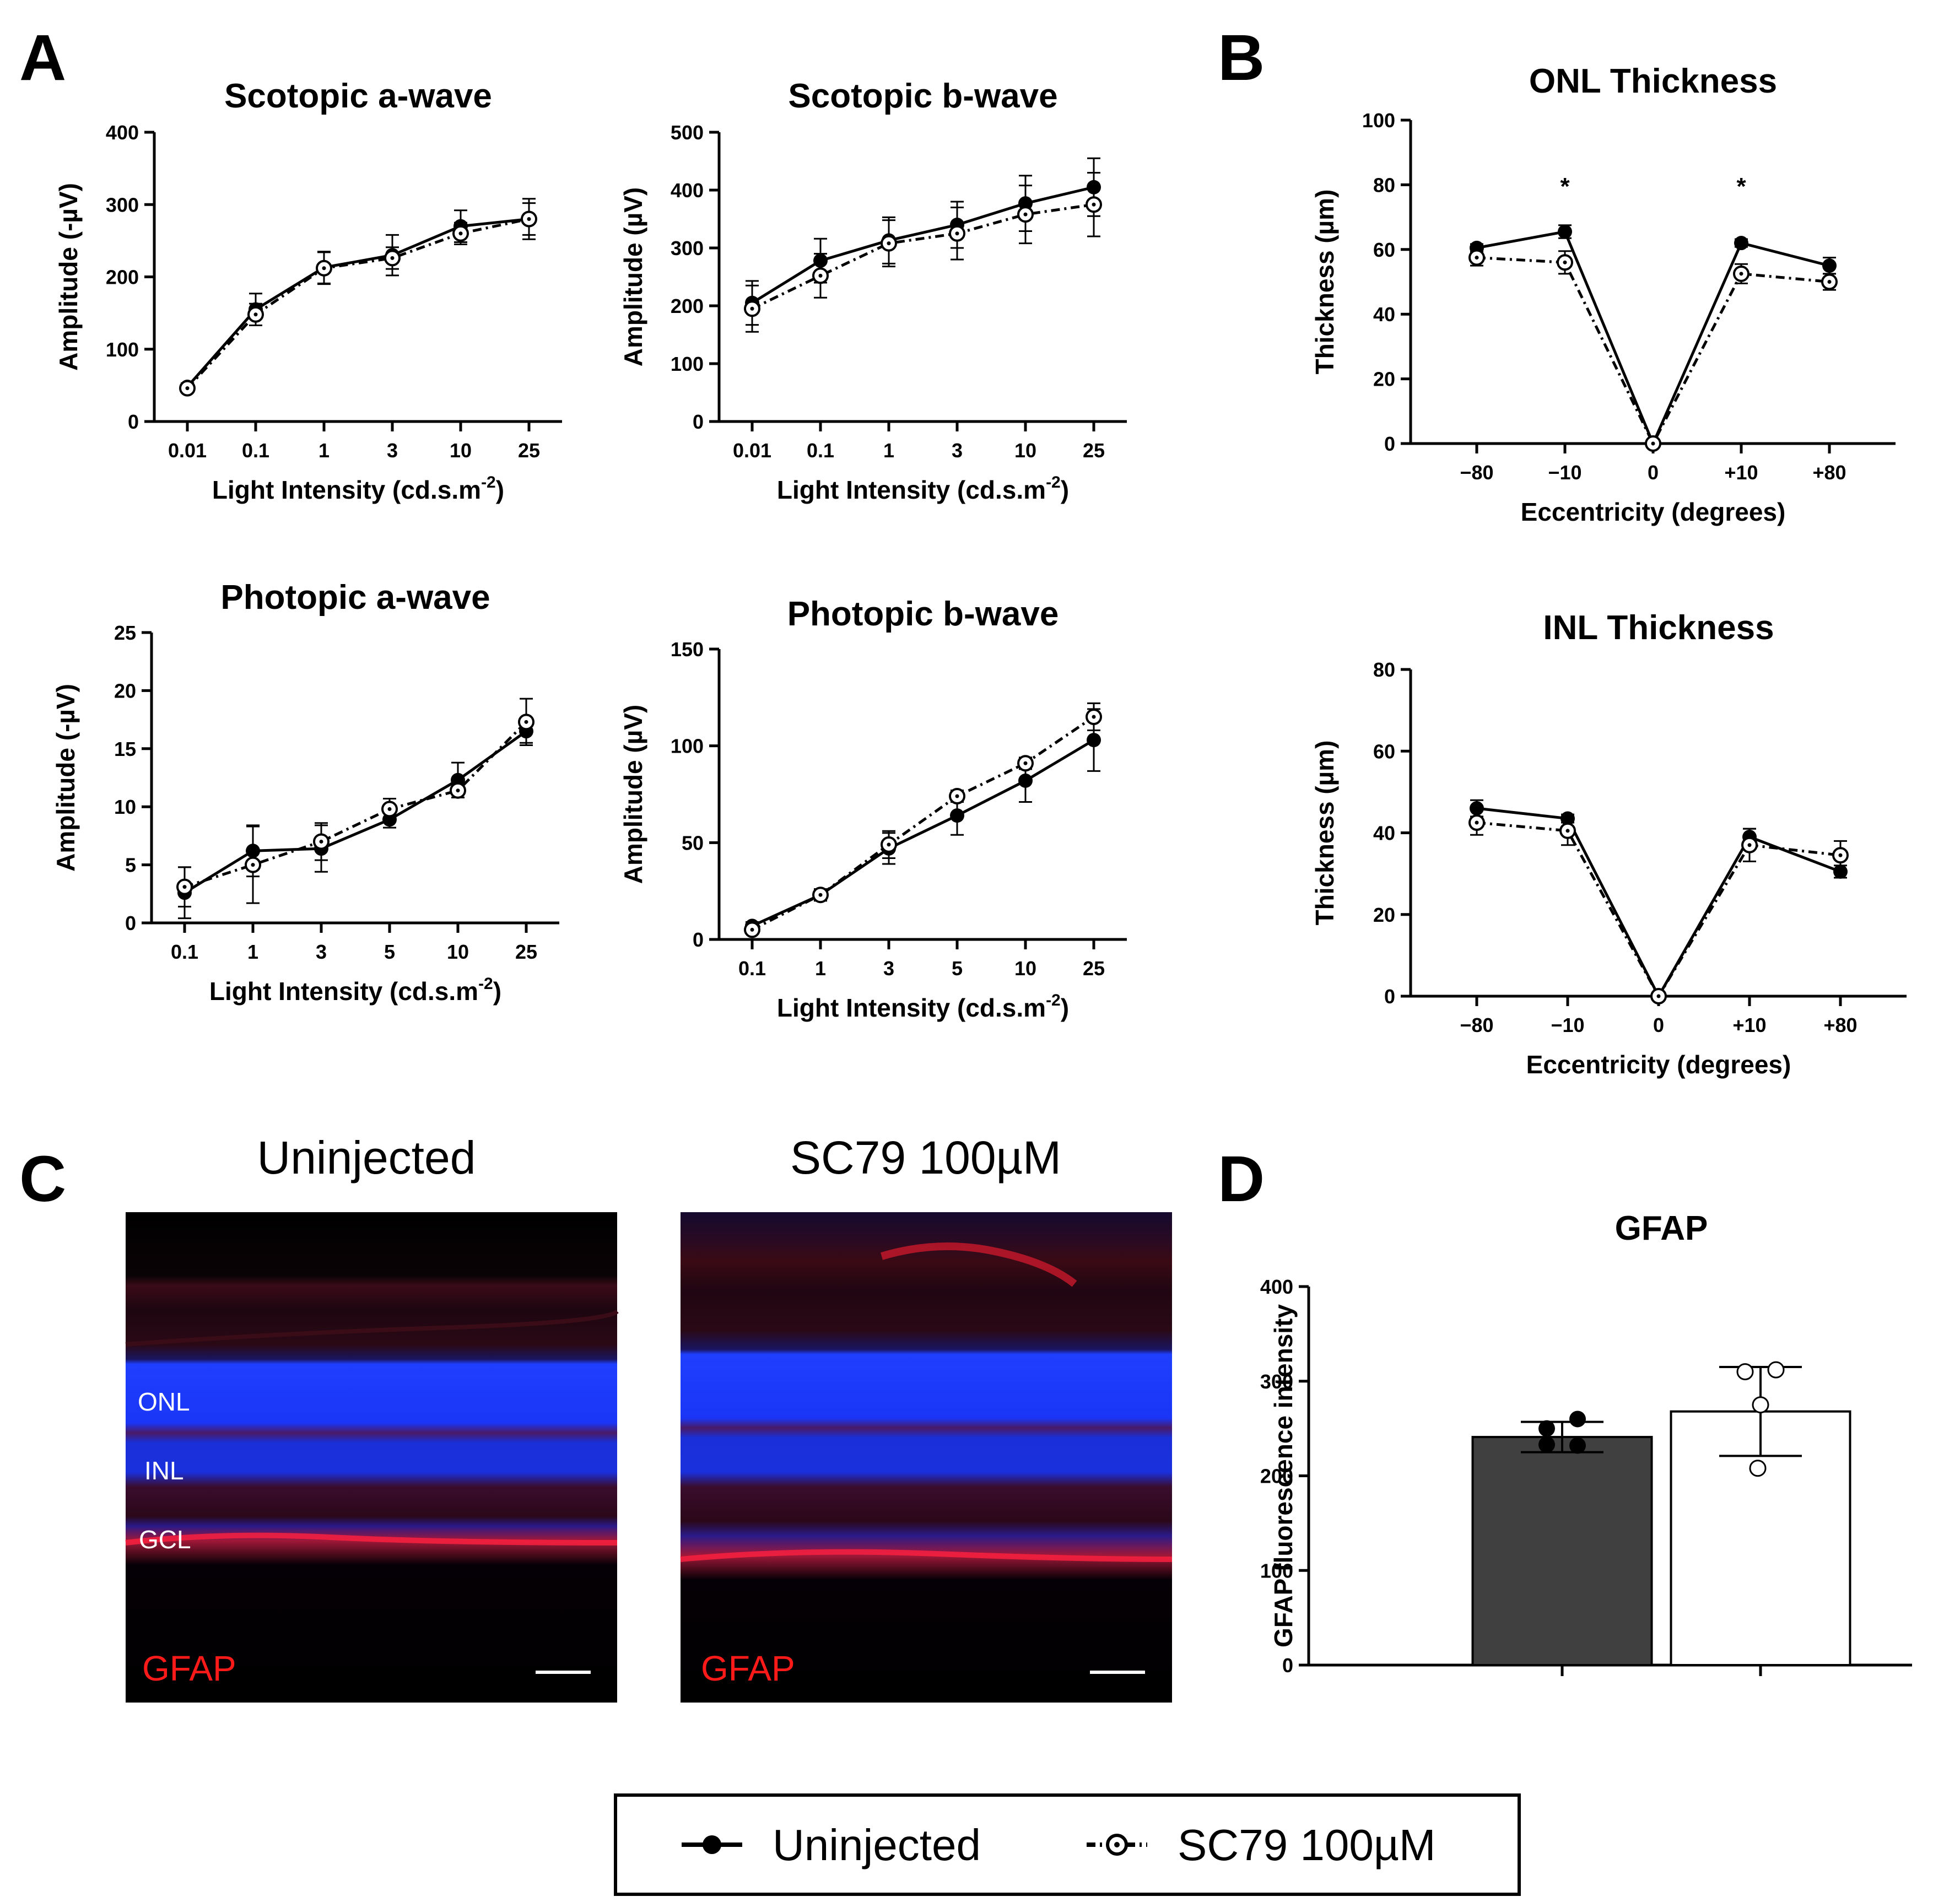 The height and width of the screenshot is (1902, 1960). I want to click on chart-title: Scotopic a-wave, so click(358, 96).